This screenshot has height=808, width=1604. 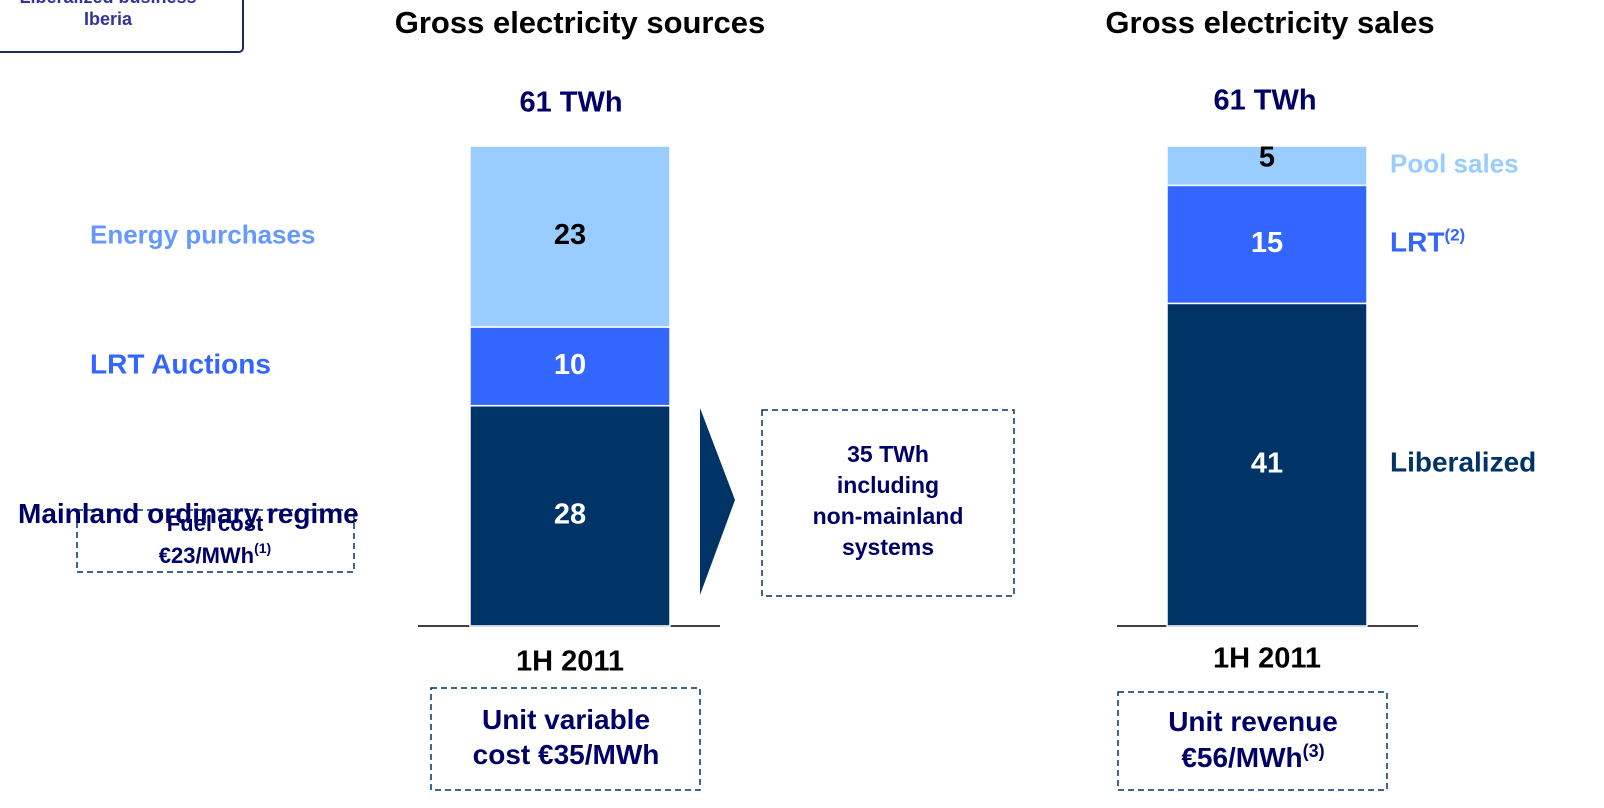 I want to click on value-label: 23, so click(x=570, y=235).